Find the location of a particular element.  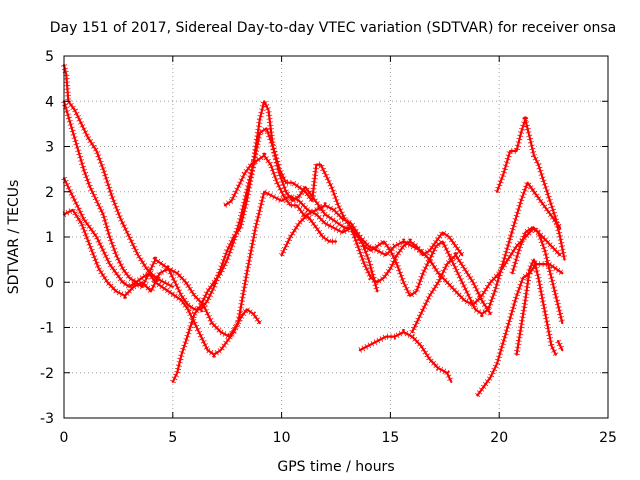

y-tick-label: 1 is located at coordinates (49, 238).